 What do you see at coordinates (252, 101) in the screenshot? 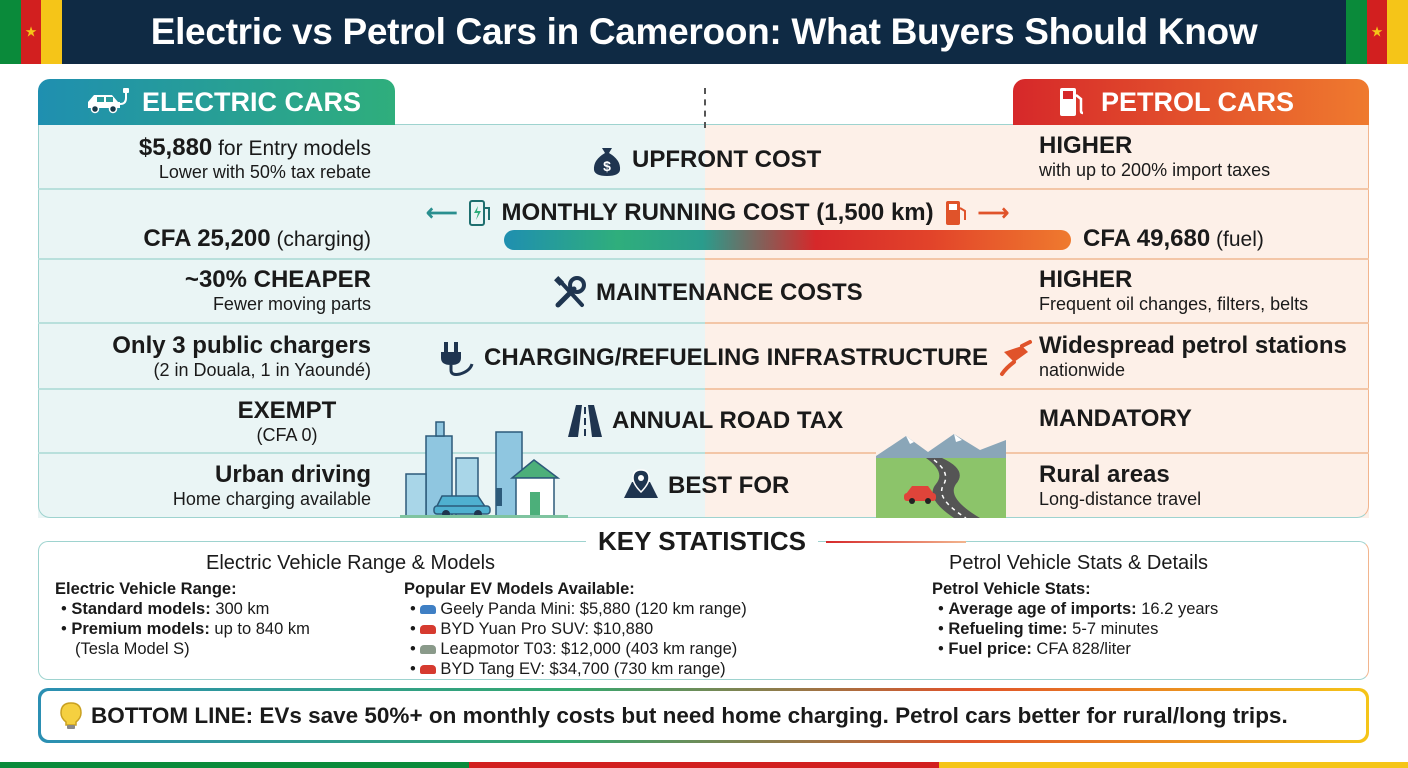
I see `electric-cars-title: ELECTRIC CARS` at bounding box center [252, 101].